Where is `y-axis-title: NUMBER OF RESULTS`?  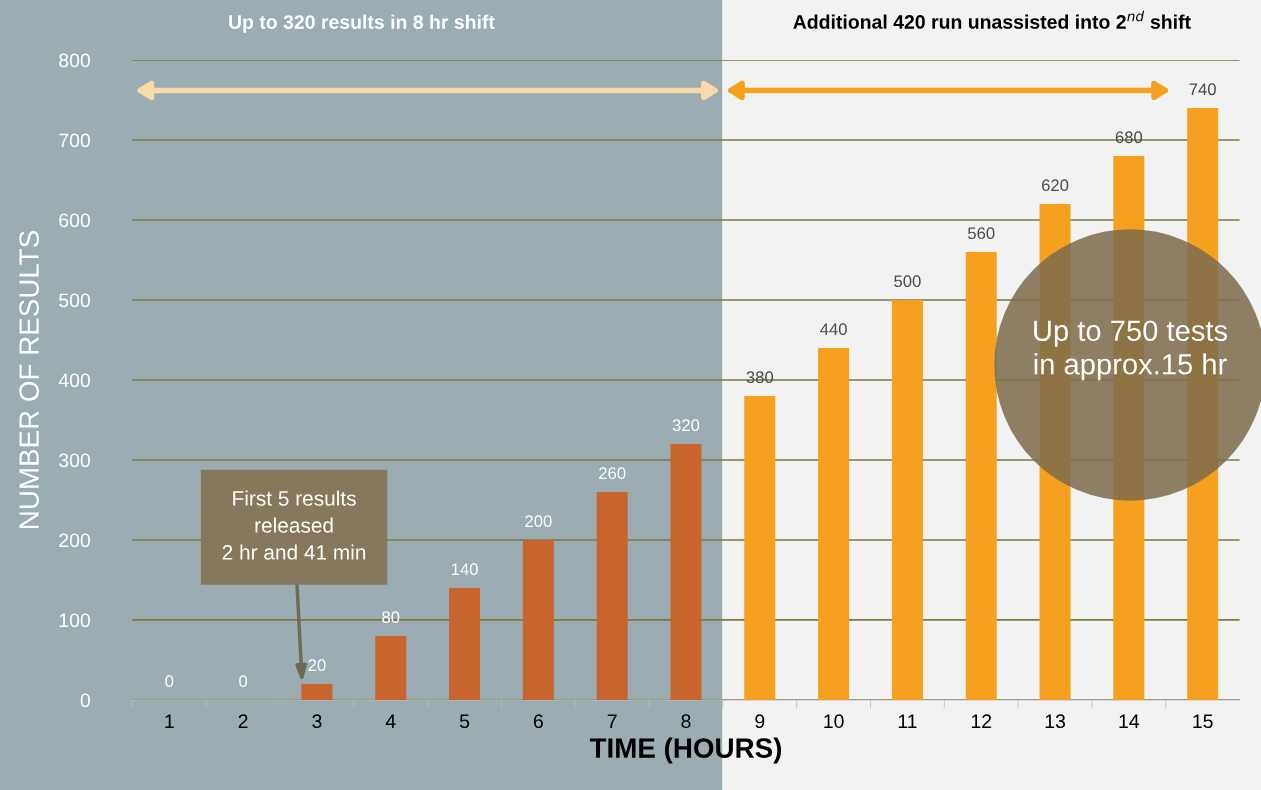
y-axis-title: NUMBER OF RESULTS is located at coordinates (29, 379).